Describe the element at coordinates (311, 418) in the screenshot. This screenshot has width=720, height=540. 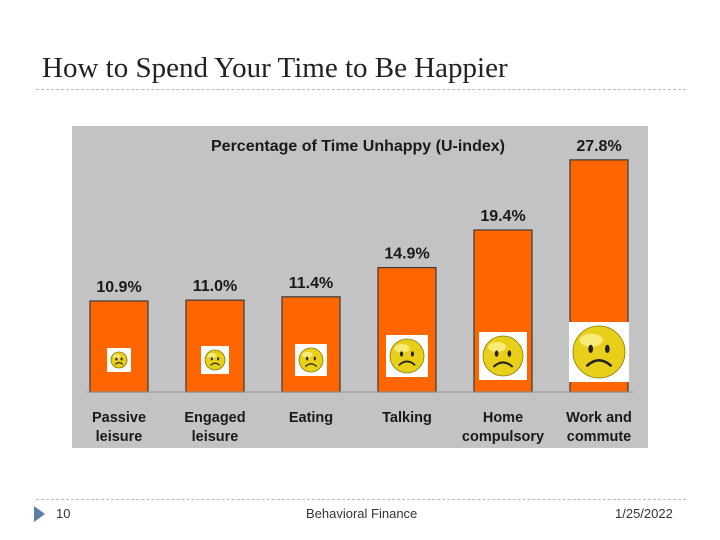
I see `category-label: Eating` at that location.